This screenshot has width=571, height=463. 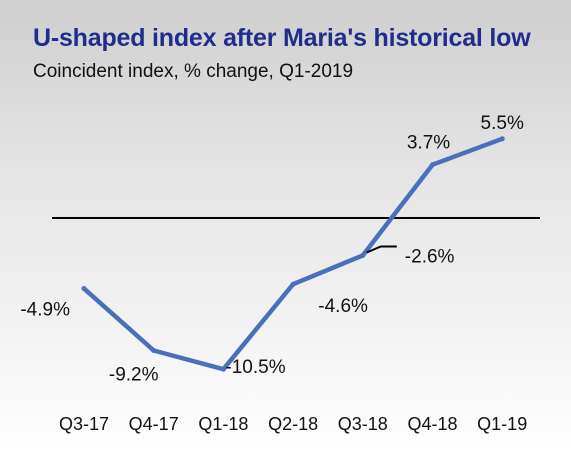 I want to click on x-tick-label-q2-18: Q2-18, so click(x=293, y=424).